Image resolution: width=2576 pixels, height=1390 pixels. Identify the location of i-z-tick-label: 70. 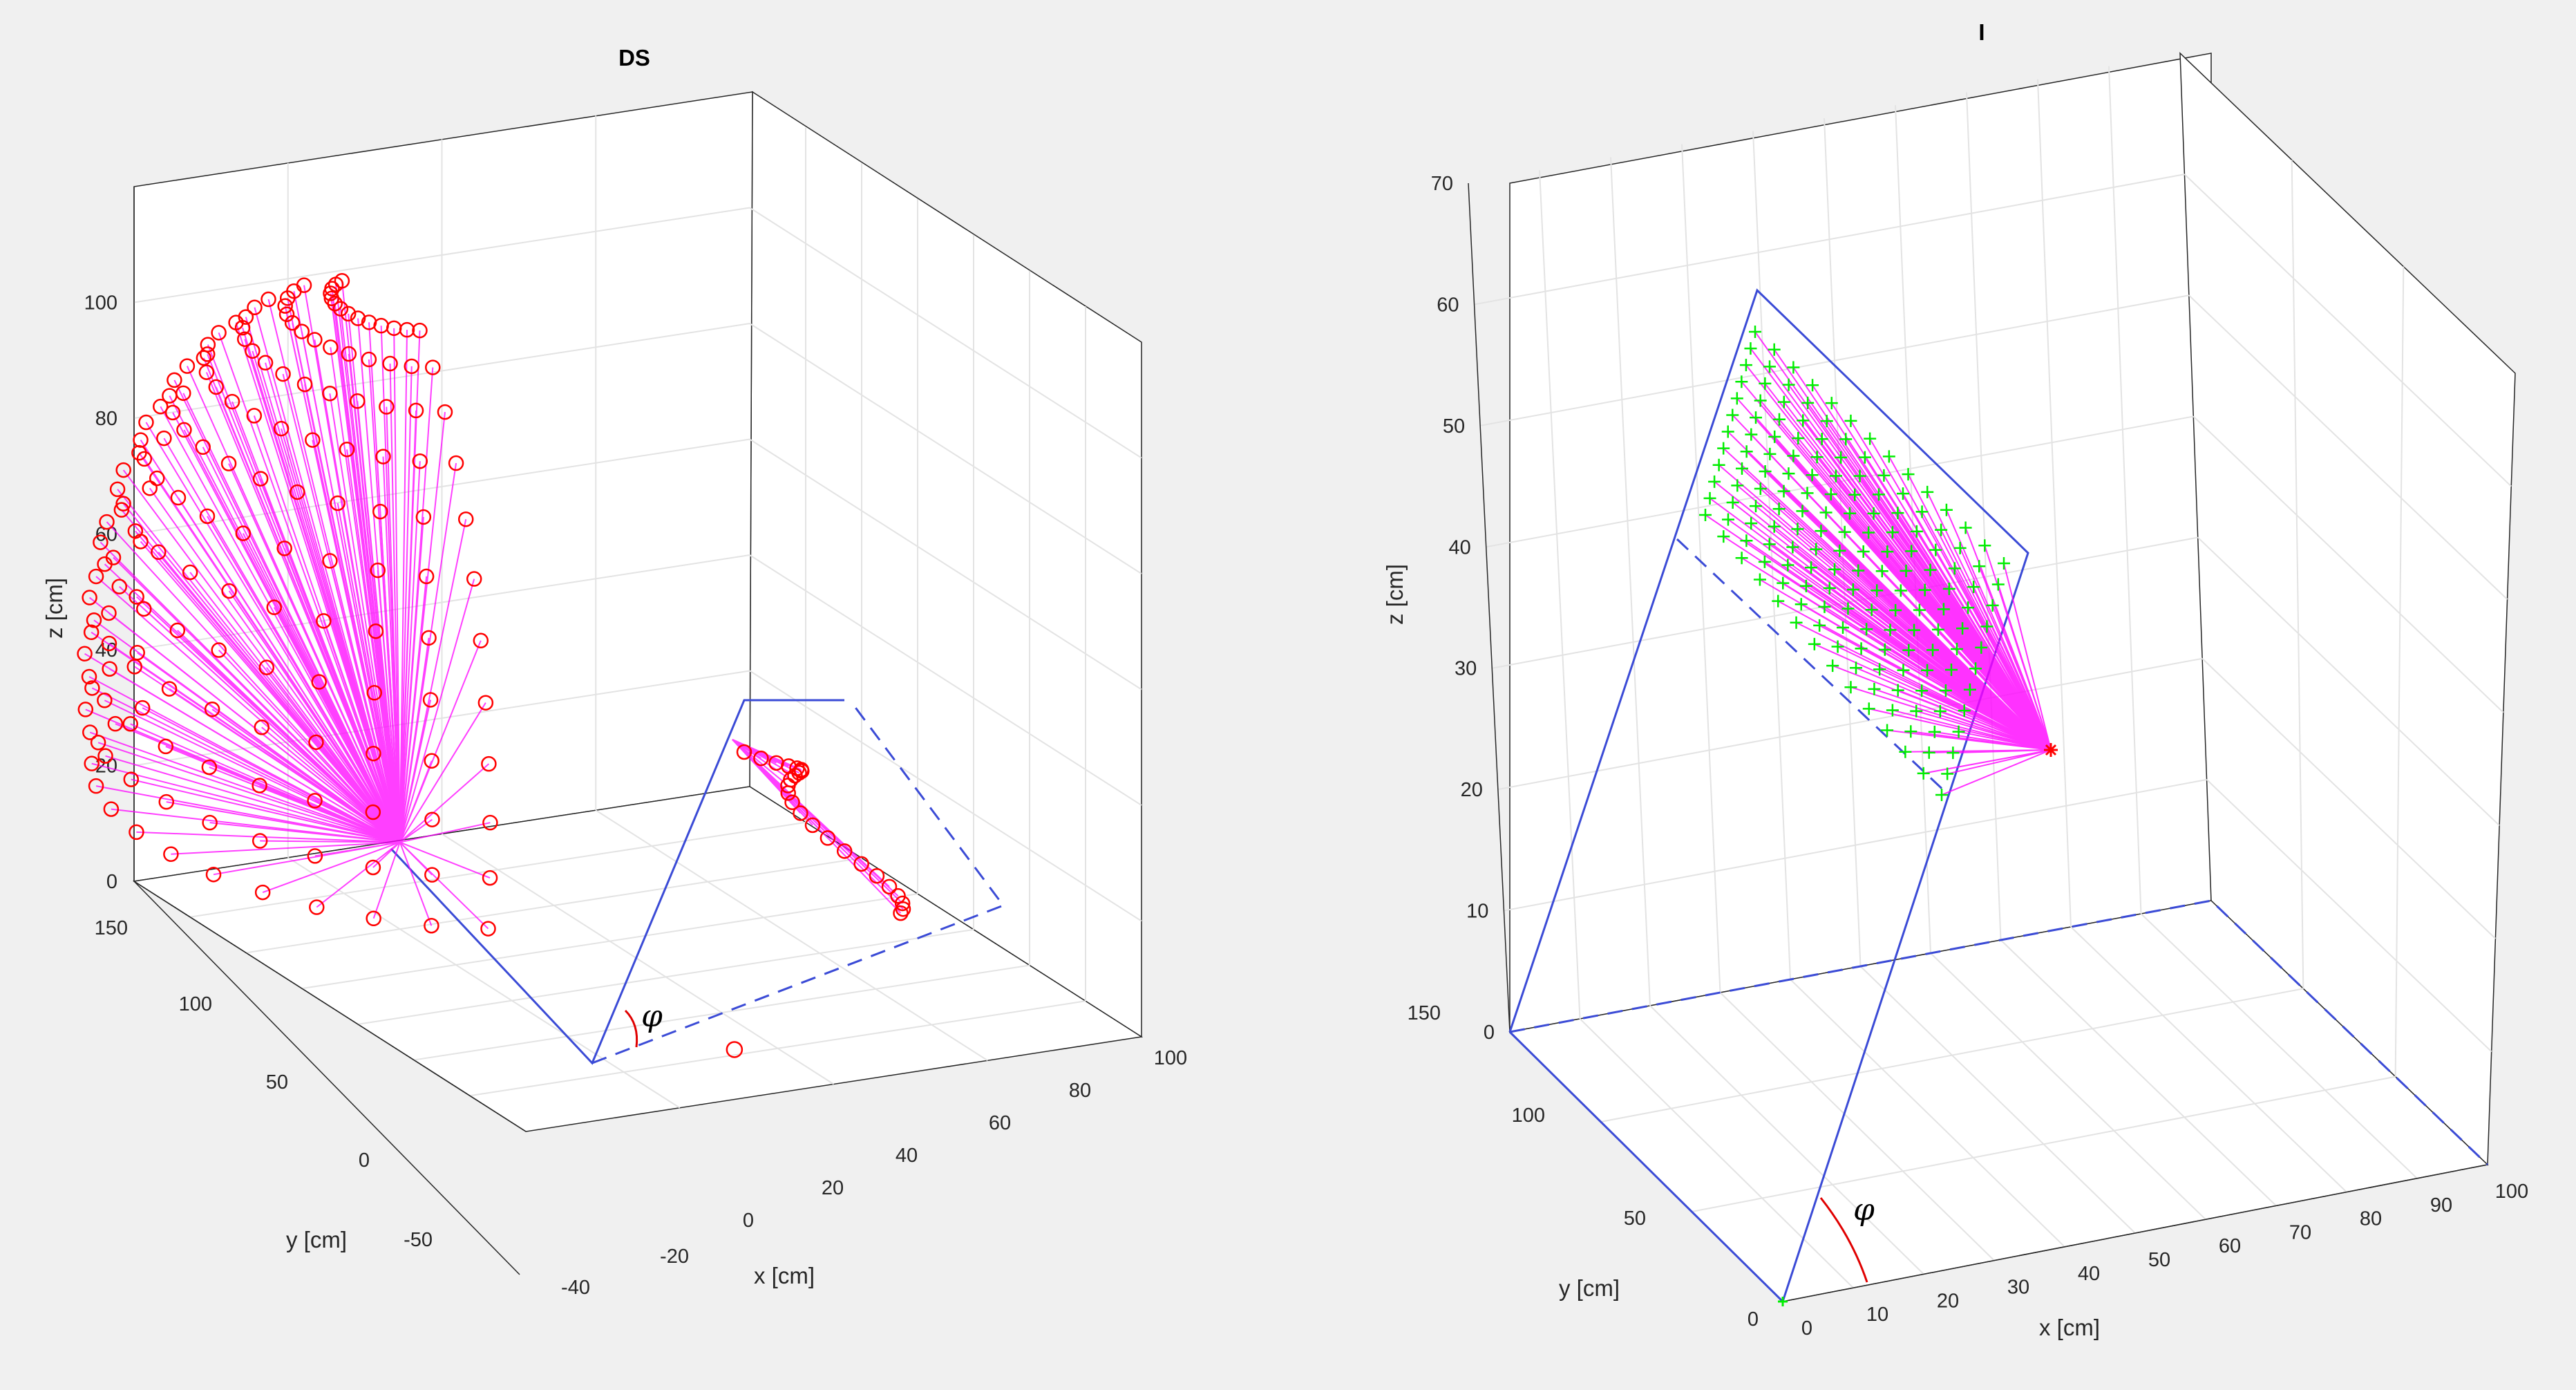
(1442, 184).